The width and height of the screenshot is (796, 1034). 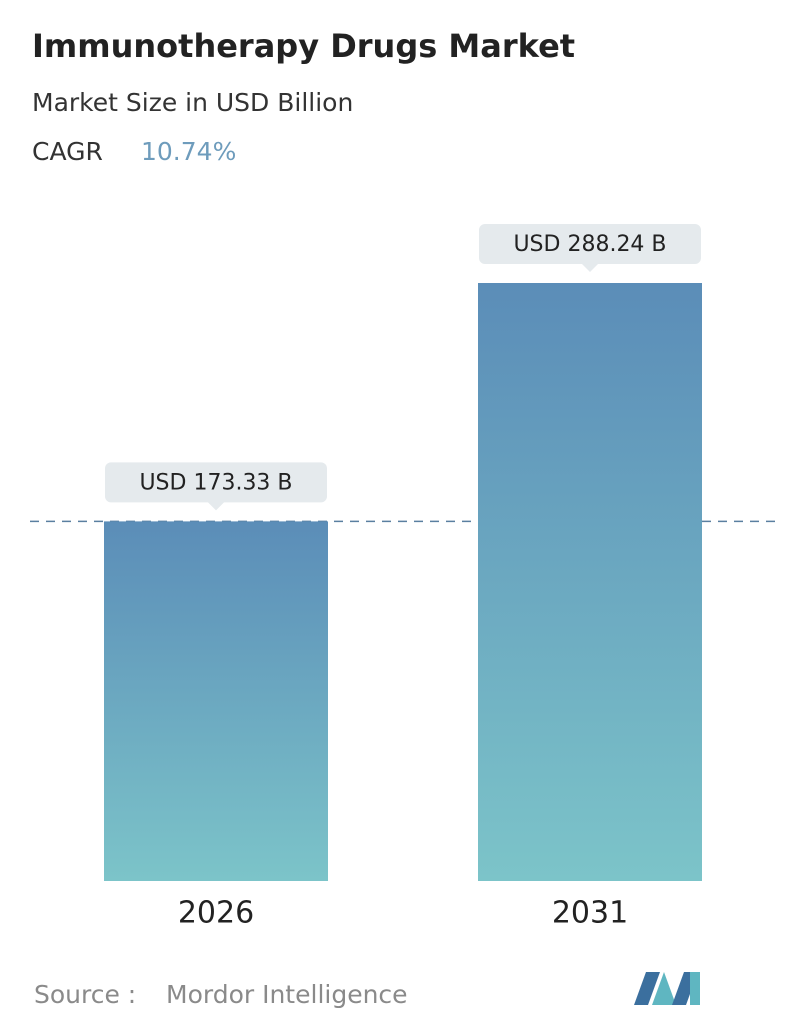 What do you see at coordinates (215, 482) in the screenshot?
I see `value-label: USD 173.33 B` at bounding box center [215, 482].